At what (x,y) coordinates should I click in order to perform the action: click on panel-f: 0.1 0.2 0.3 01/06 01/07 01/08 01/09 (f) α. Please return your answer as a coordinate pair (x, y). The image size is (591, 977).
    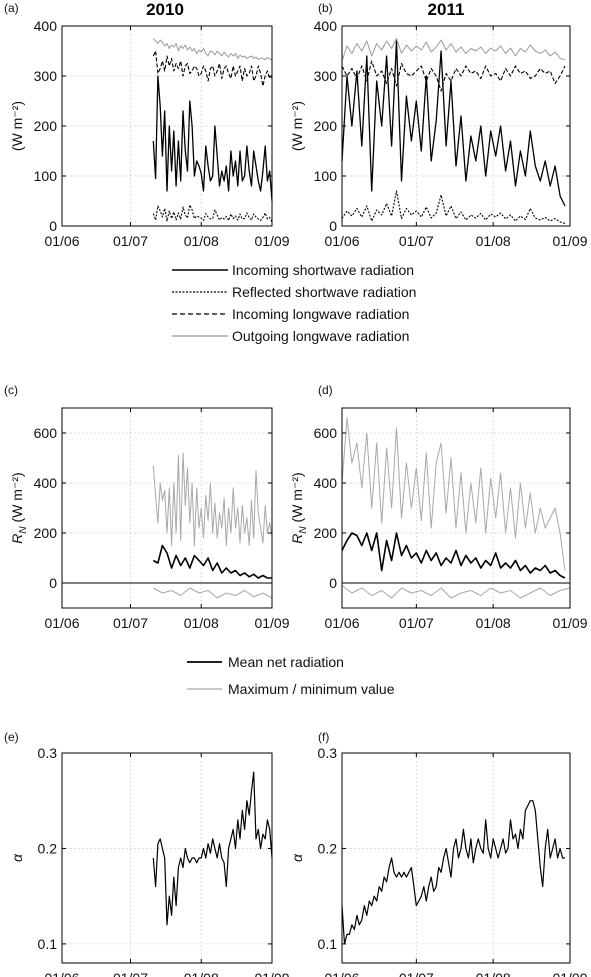
    Looking at the image, I should click on (438, 853).